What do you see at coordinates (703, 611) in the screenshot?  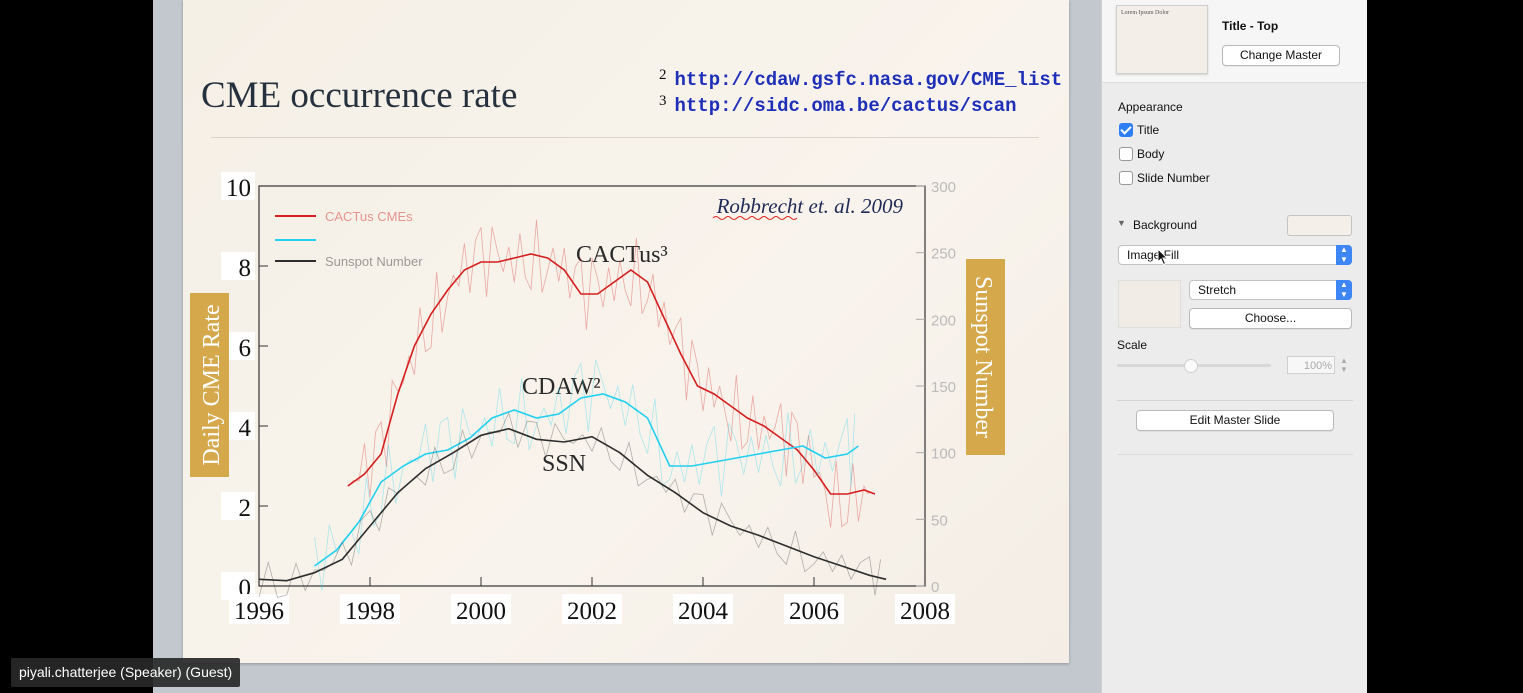 I see `x-tick-label: 2004` at bounding box center [703, 611].